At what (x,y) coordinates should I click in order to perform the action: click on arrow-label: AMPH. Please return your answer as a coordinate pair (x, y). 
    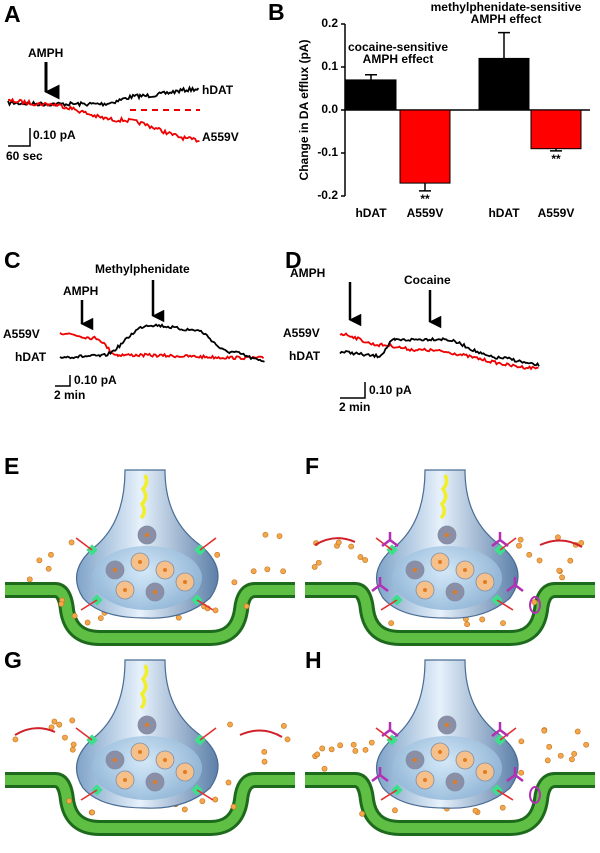
    Looking at the image, I should click on (80, 291).